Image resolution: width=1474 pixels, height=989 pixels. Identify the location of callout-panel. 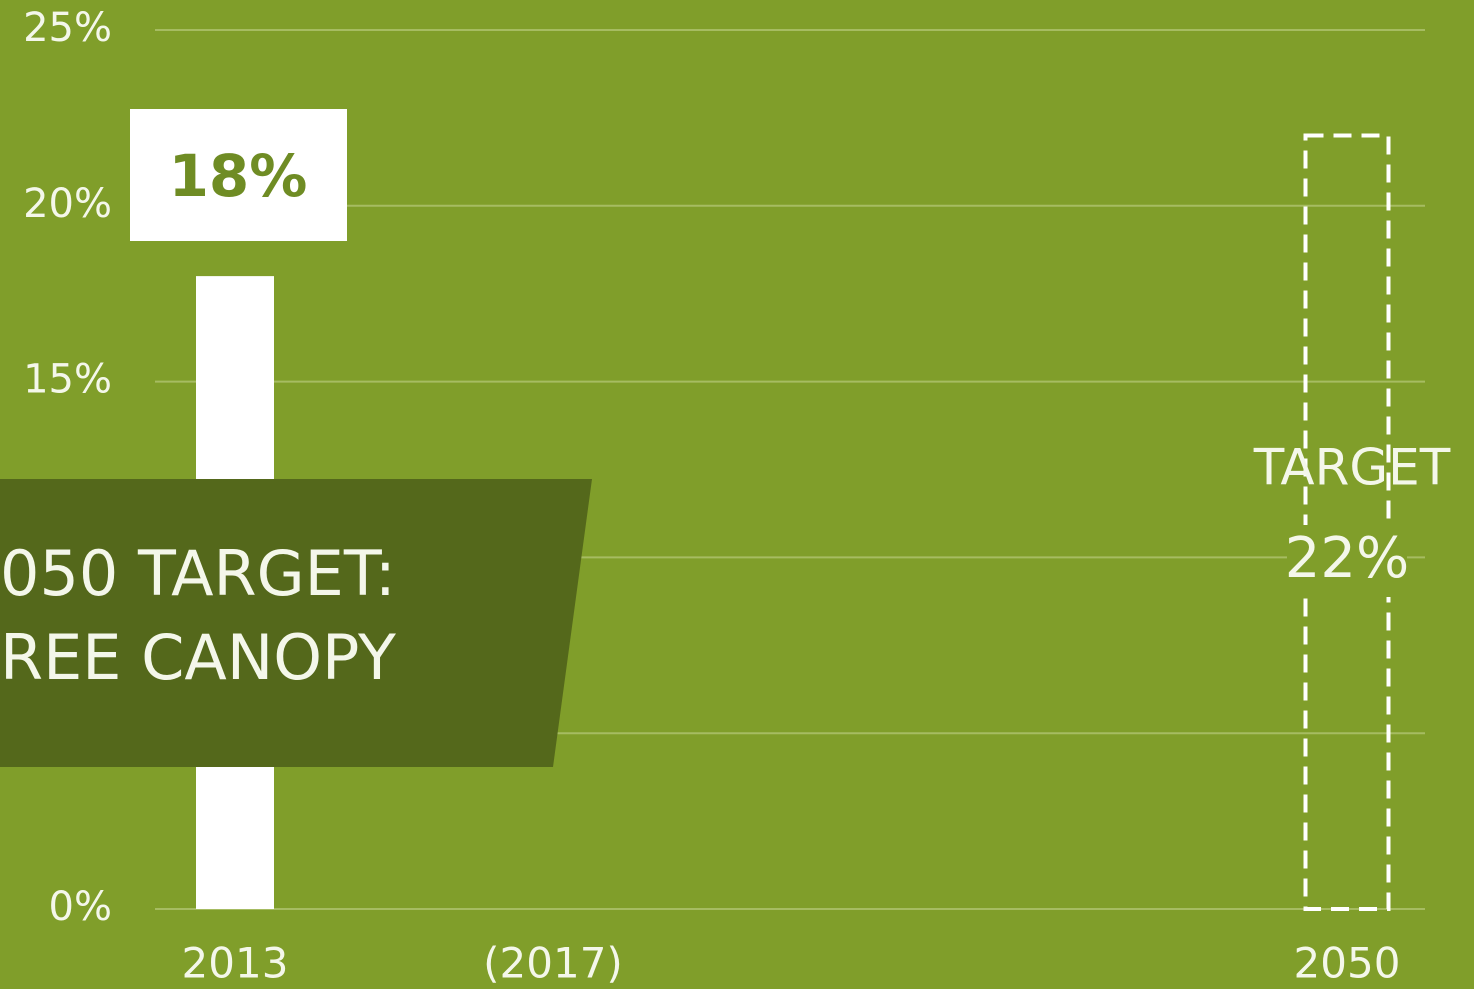
(296, 623).